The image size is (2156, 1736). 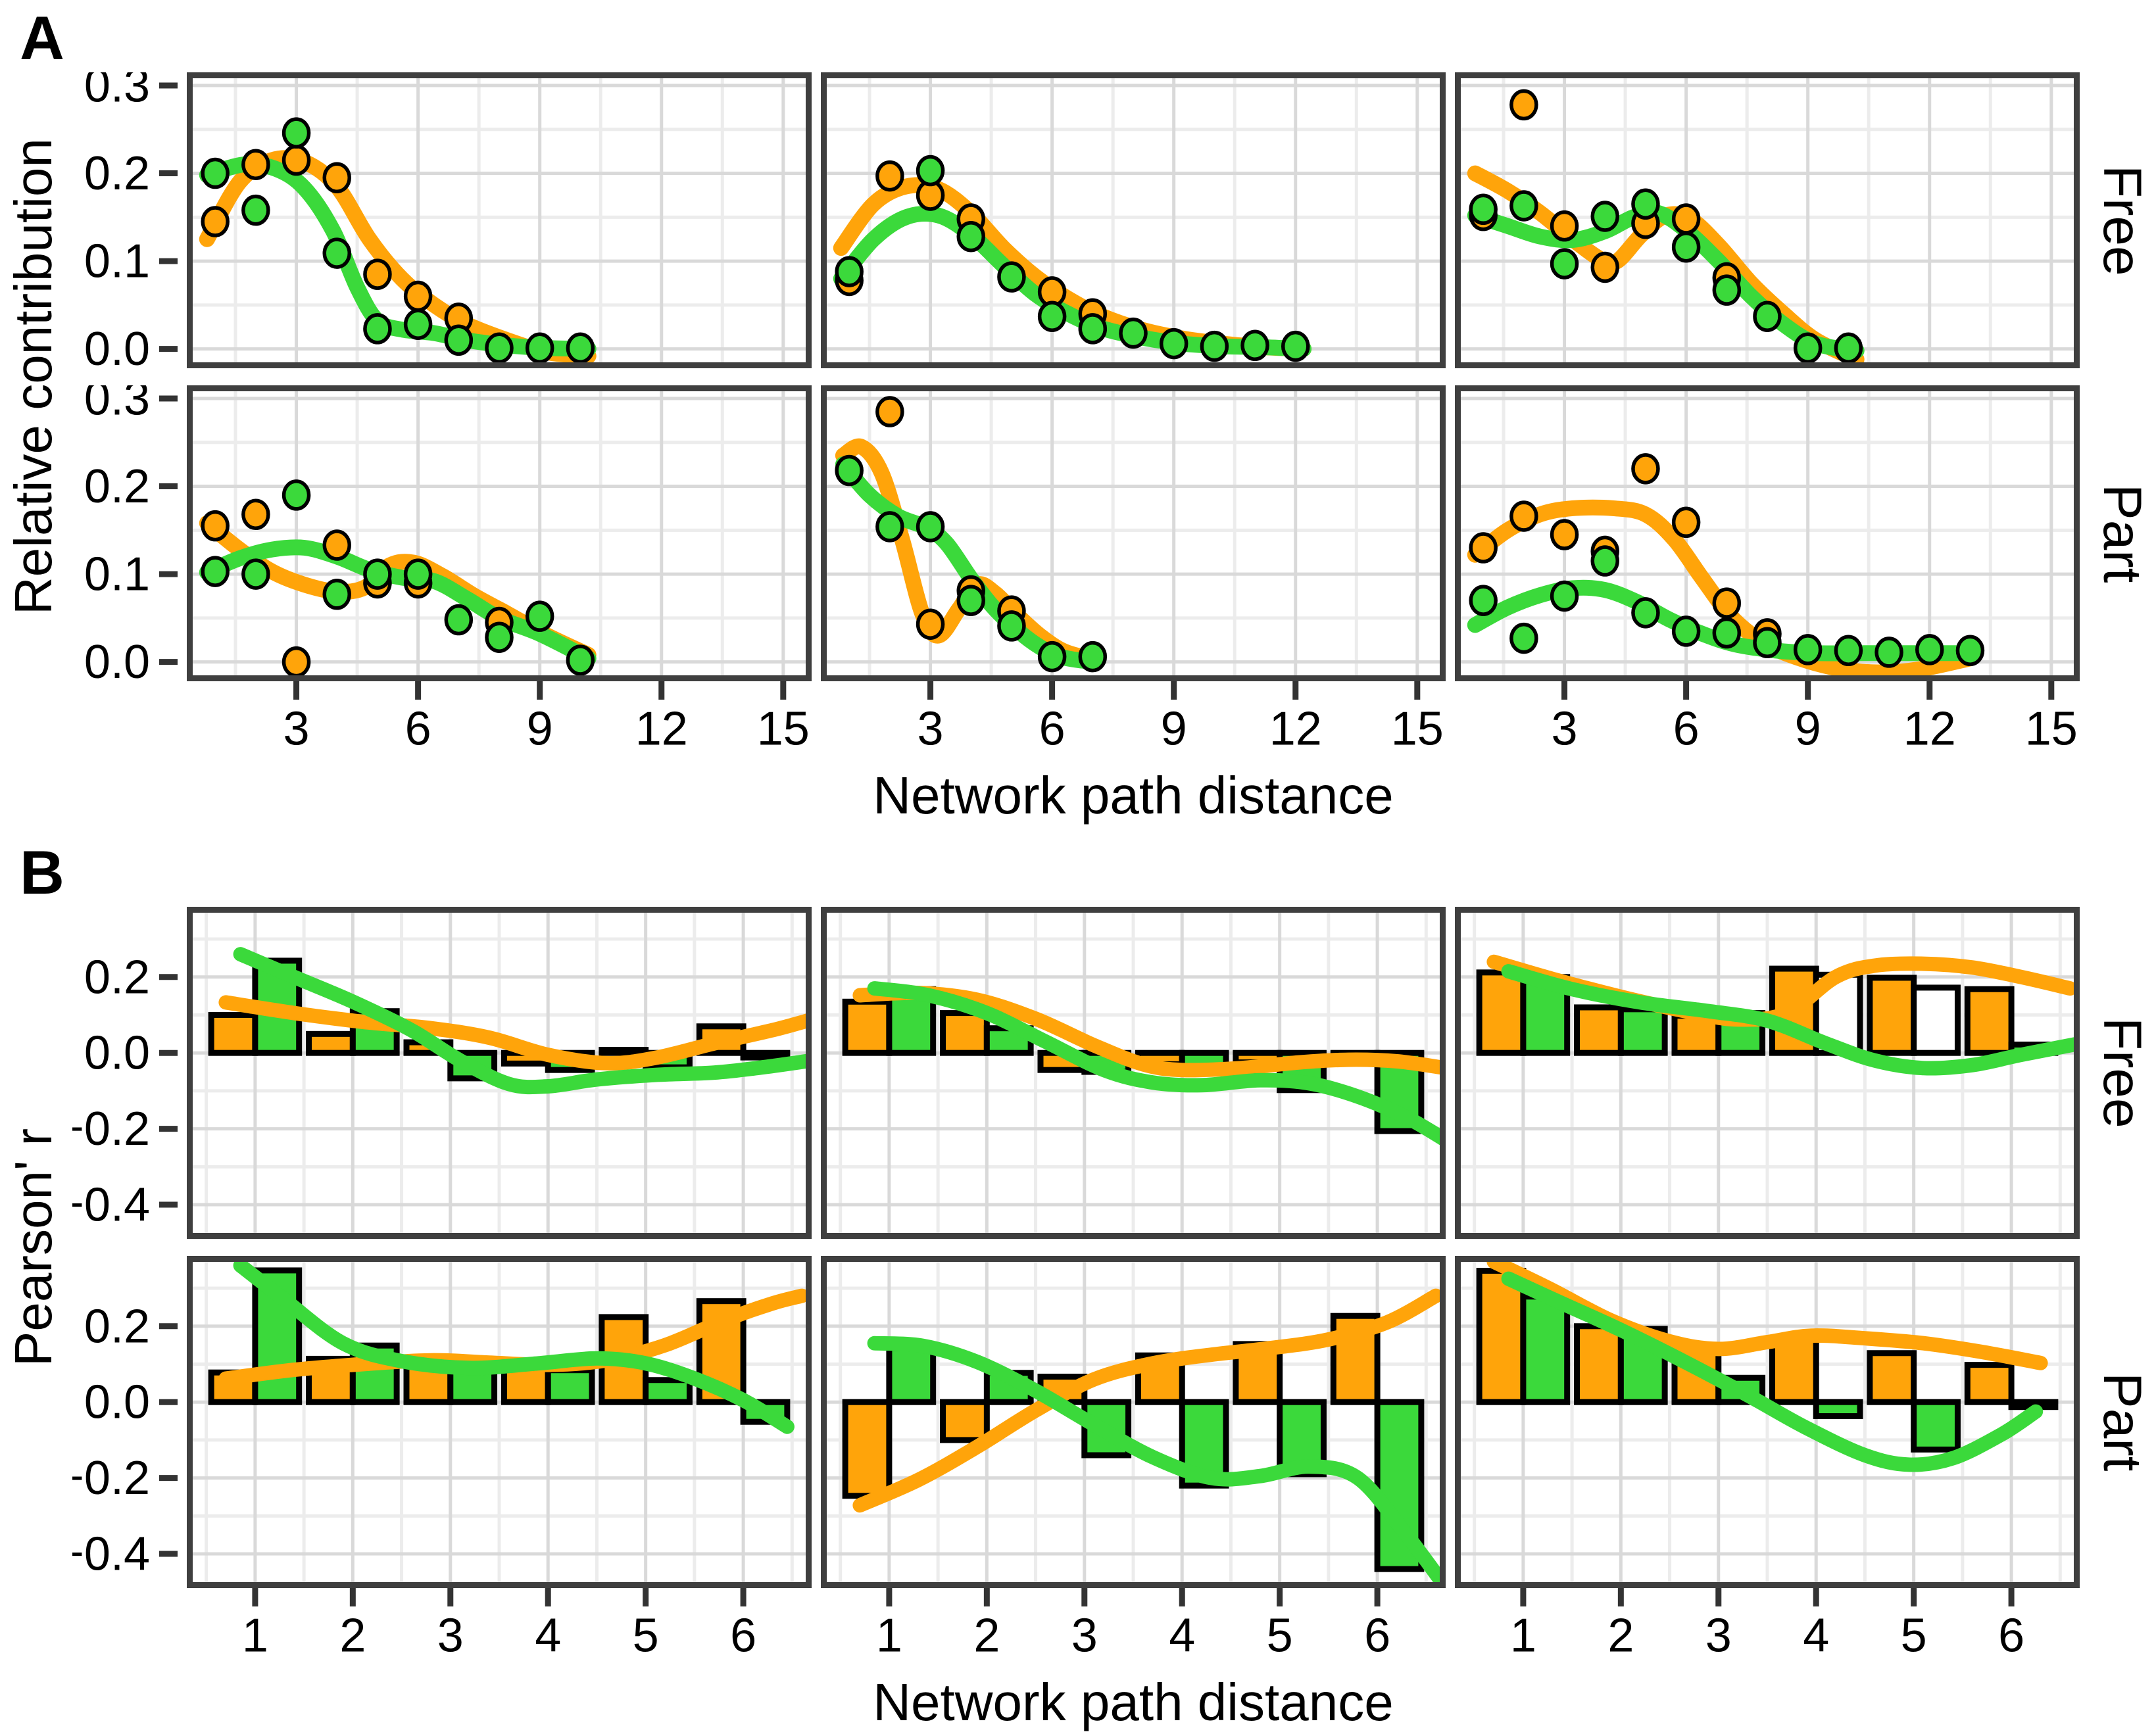 What do you see at coordinates (499, 533) in the screenshot?
I see `a-plot-part-col1` at bounding box center [499, 533].